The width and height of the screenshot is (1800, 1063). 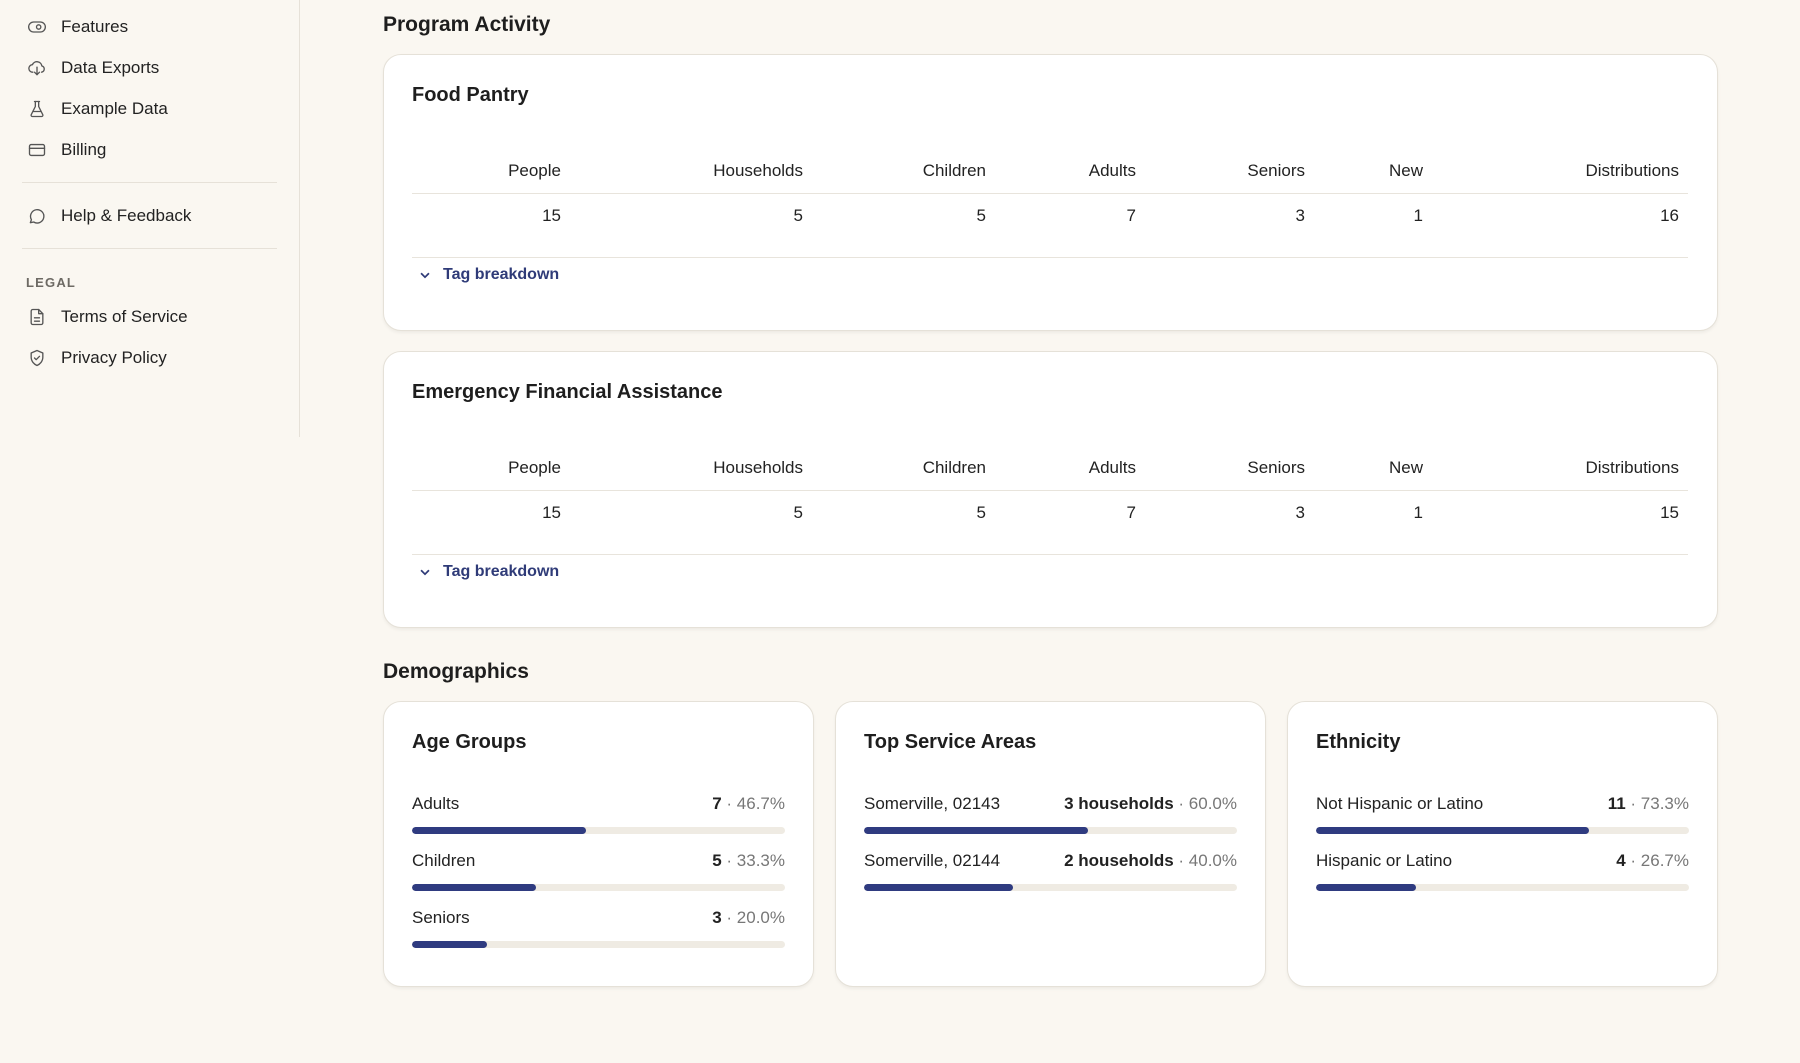 I want to click on list-item: Somerville, 02143 3 households · 60.0%, so click(x=1050, y=814).